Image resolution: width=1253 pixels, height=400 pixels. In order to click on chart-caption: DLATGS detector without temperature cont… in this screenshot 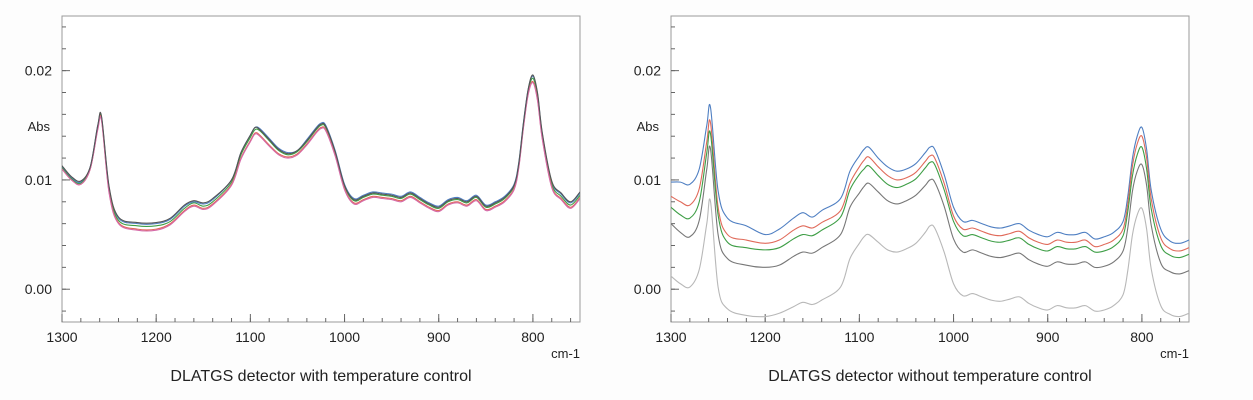, I will do `click(929, 376)`.